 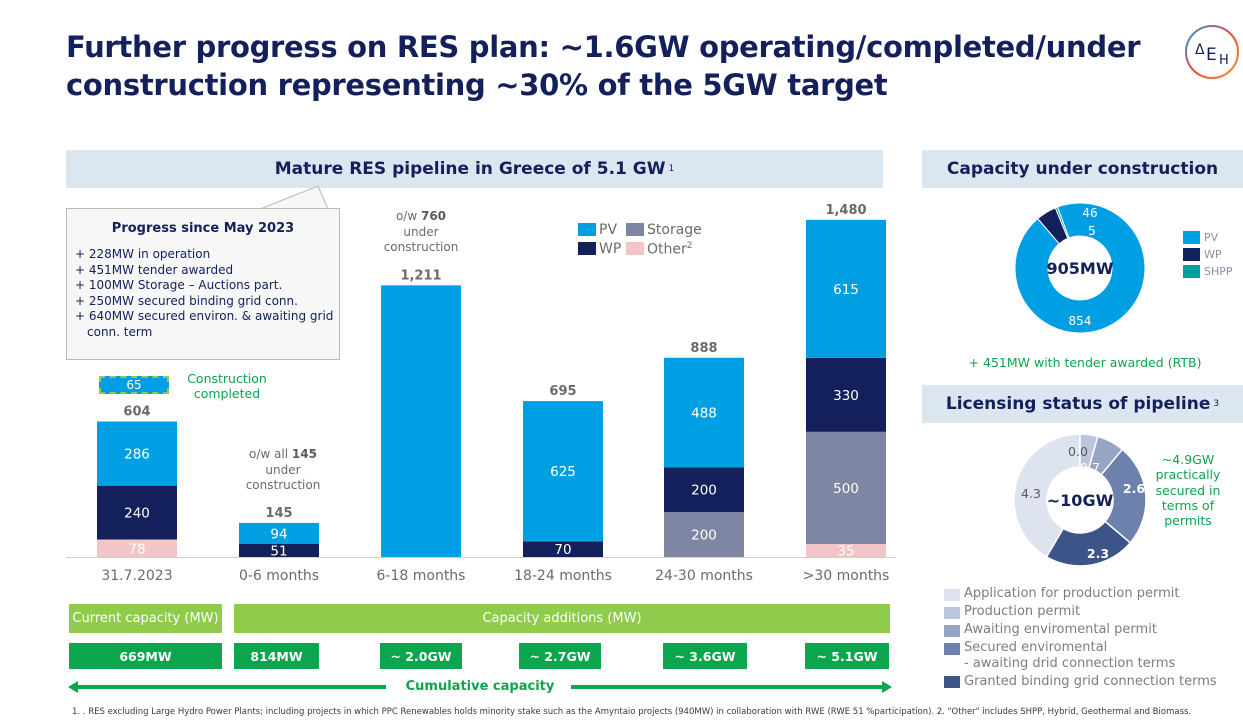 What do you see at coordinates (1090, 681) in the screenshot?
I see `lic-legend-label-4: Granted binding grid connection terms` at bounding box center [1090, 681].